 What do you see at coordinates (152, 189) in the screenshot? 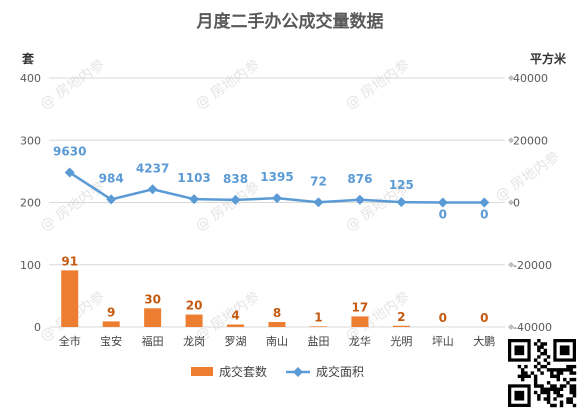
I see `line-point-福田` at bounding box center [152, 189].